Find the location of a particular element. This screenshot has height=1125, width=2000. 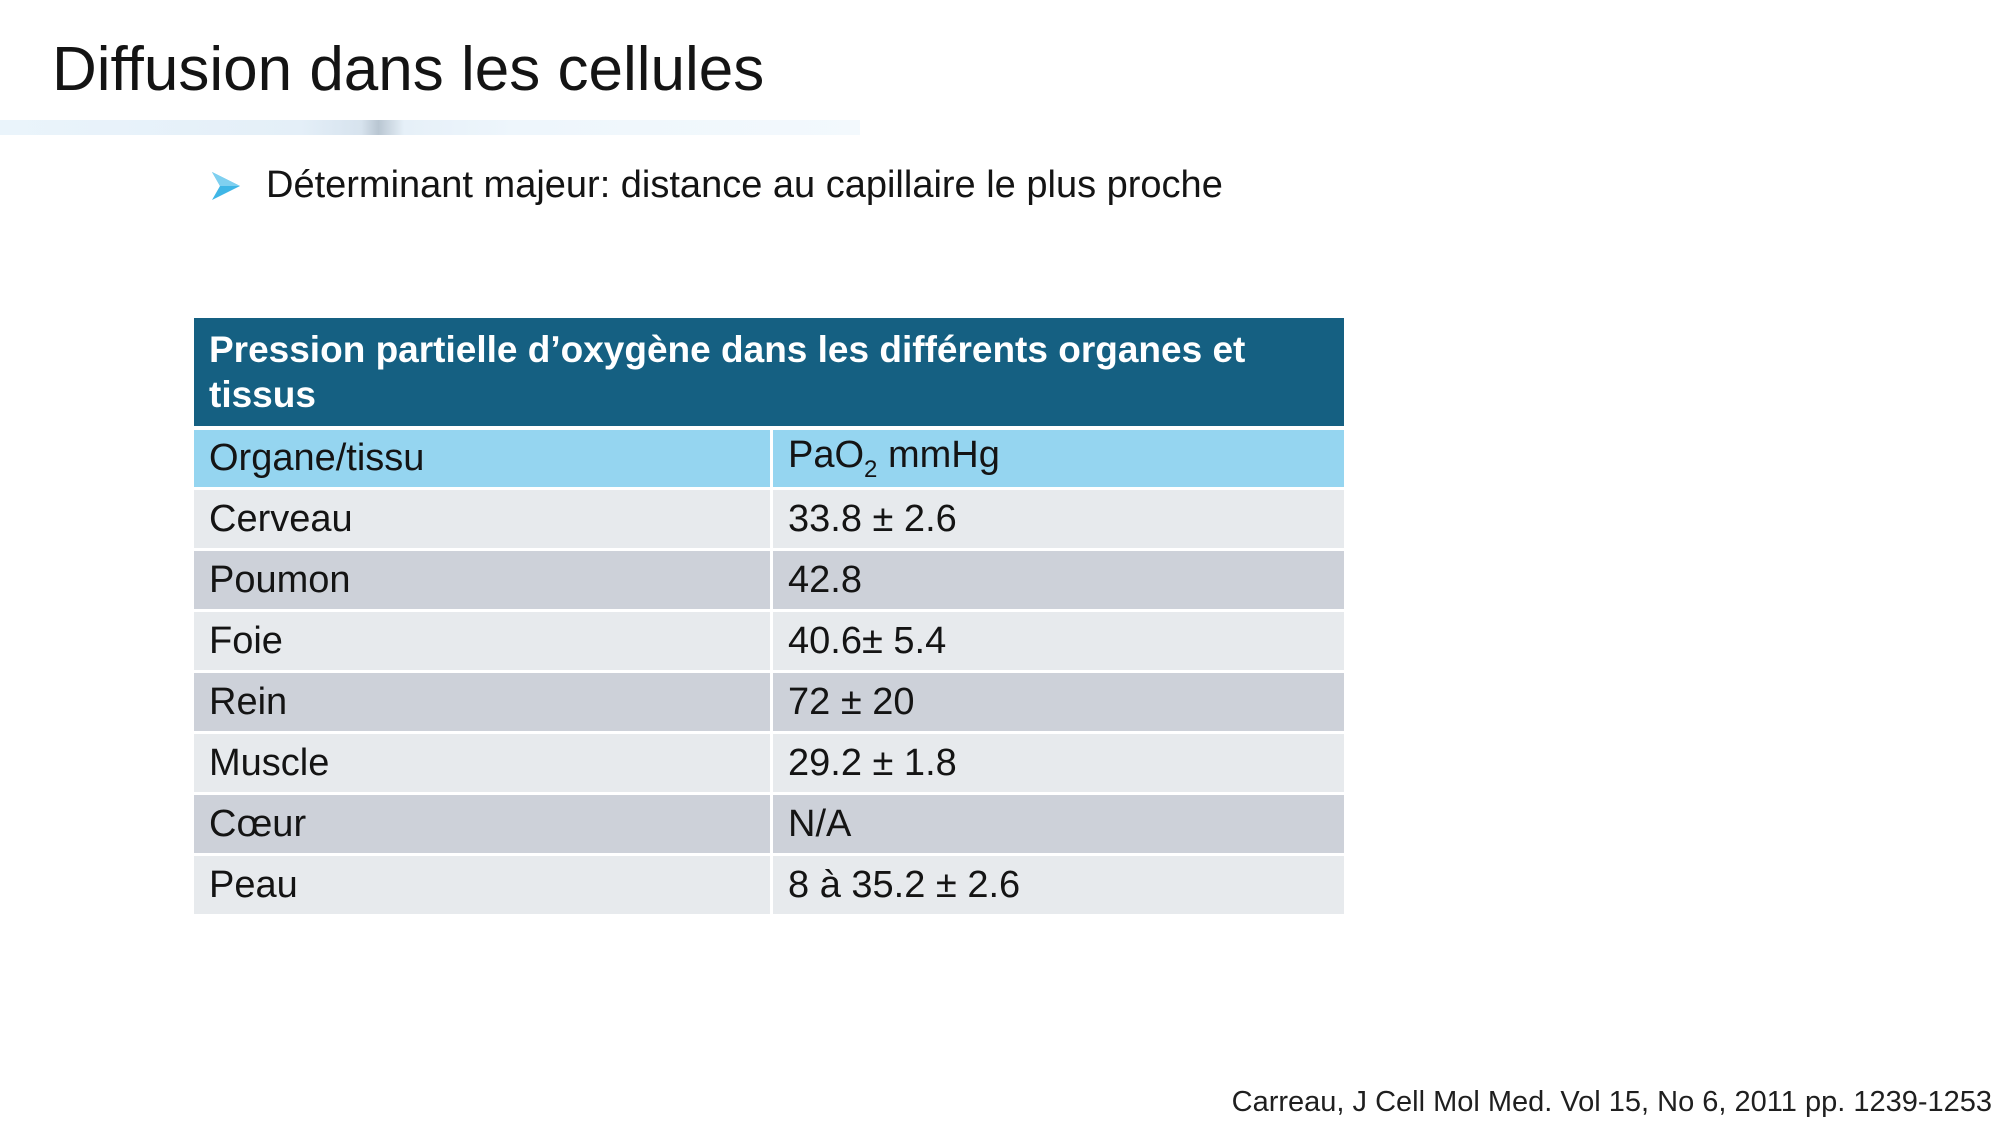

value-cell: 8 à 35.2 ± 2.6 is located at coordinates (1057, 886).